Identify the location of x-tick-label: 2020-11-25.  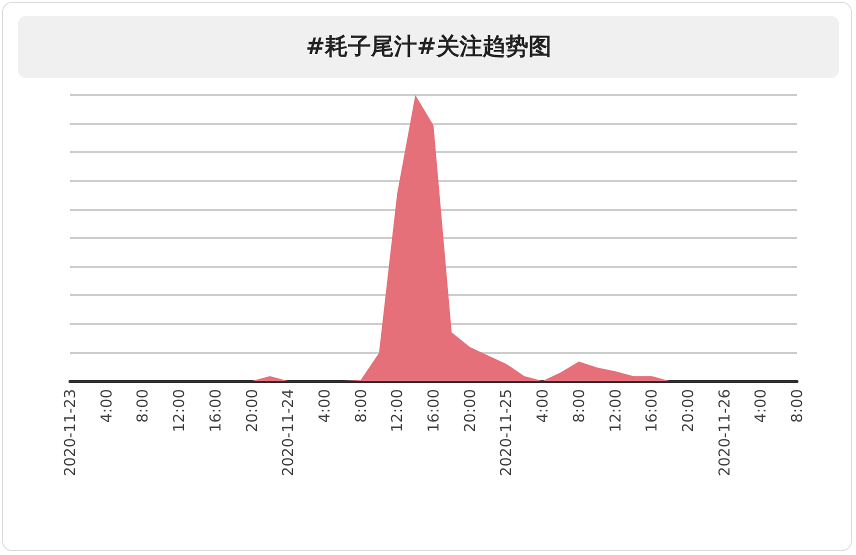
(506, 432).